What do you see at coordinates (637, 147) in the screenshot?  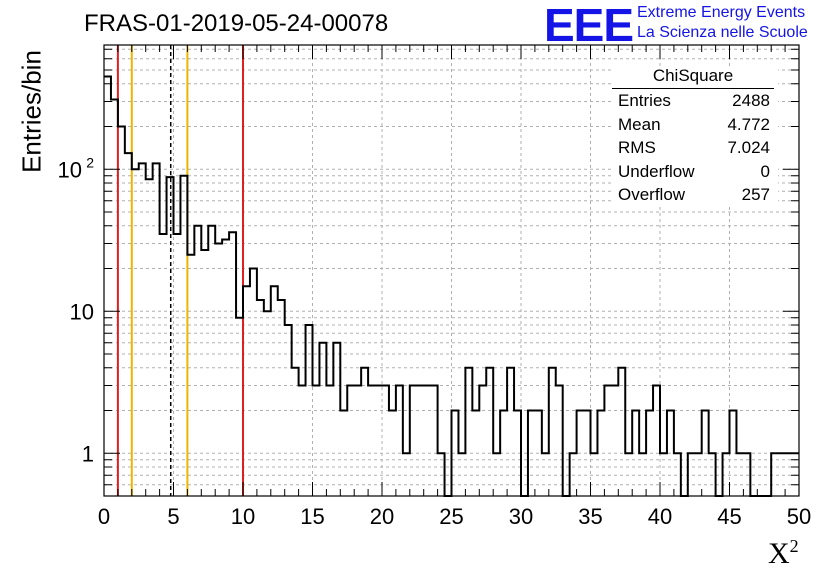 I see `stats-label: RMS` at bounding box center [637, 147].